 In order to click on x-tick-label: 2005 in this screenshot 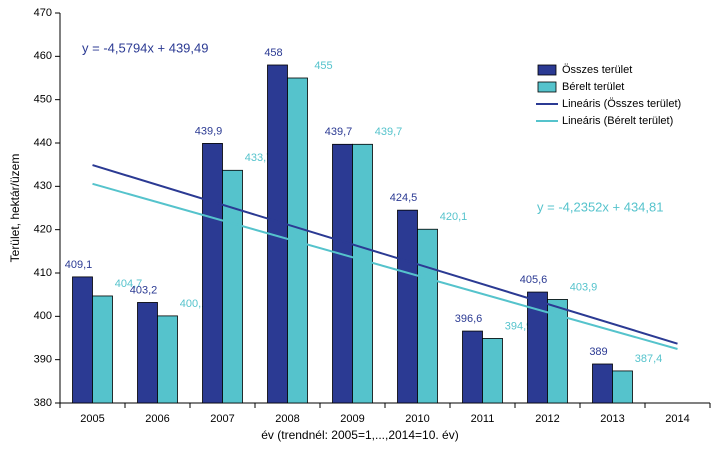, I will do `click(92, 419)`.